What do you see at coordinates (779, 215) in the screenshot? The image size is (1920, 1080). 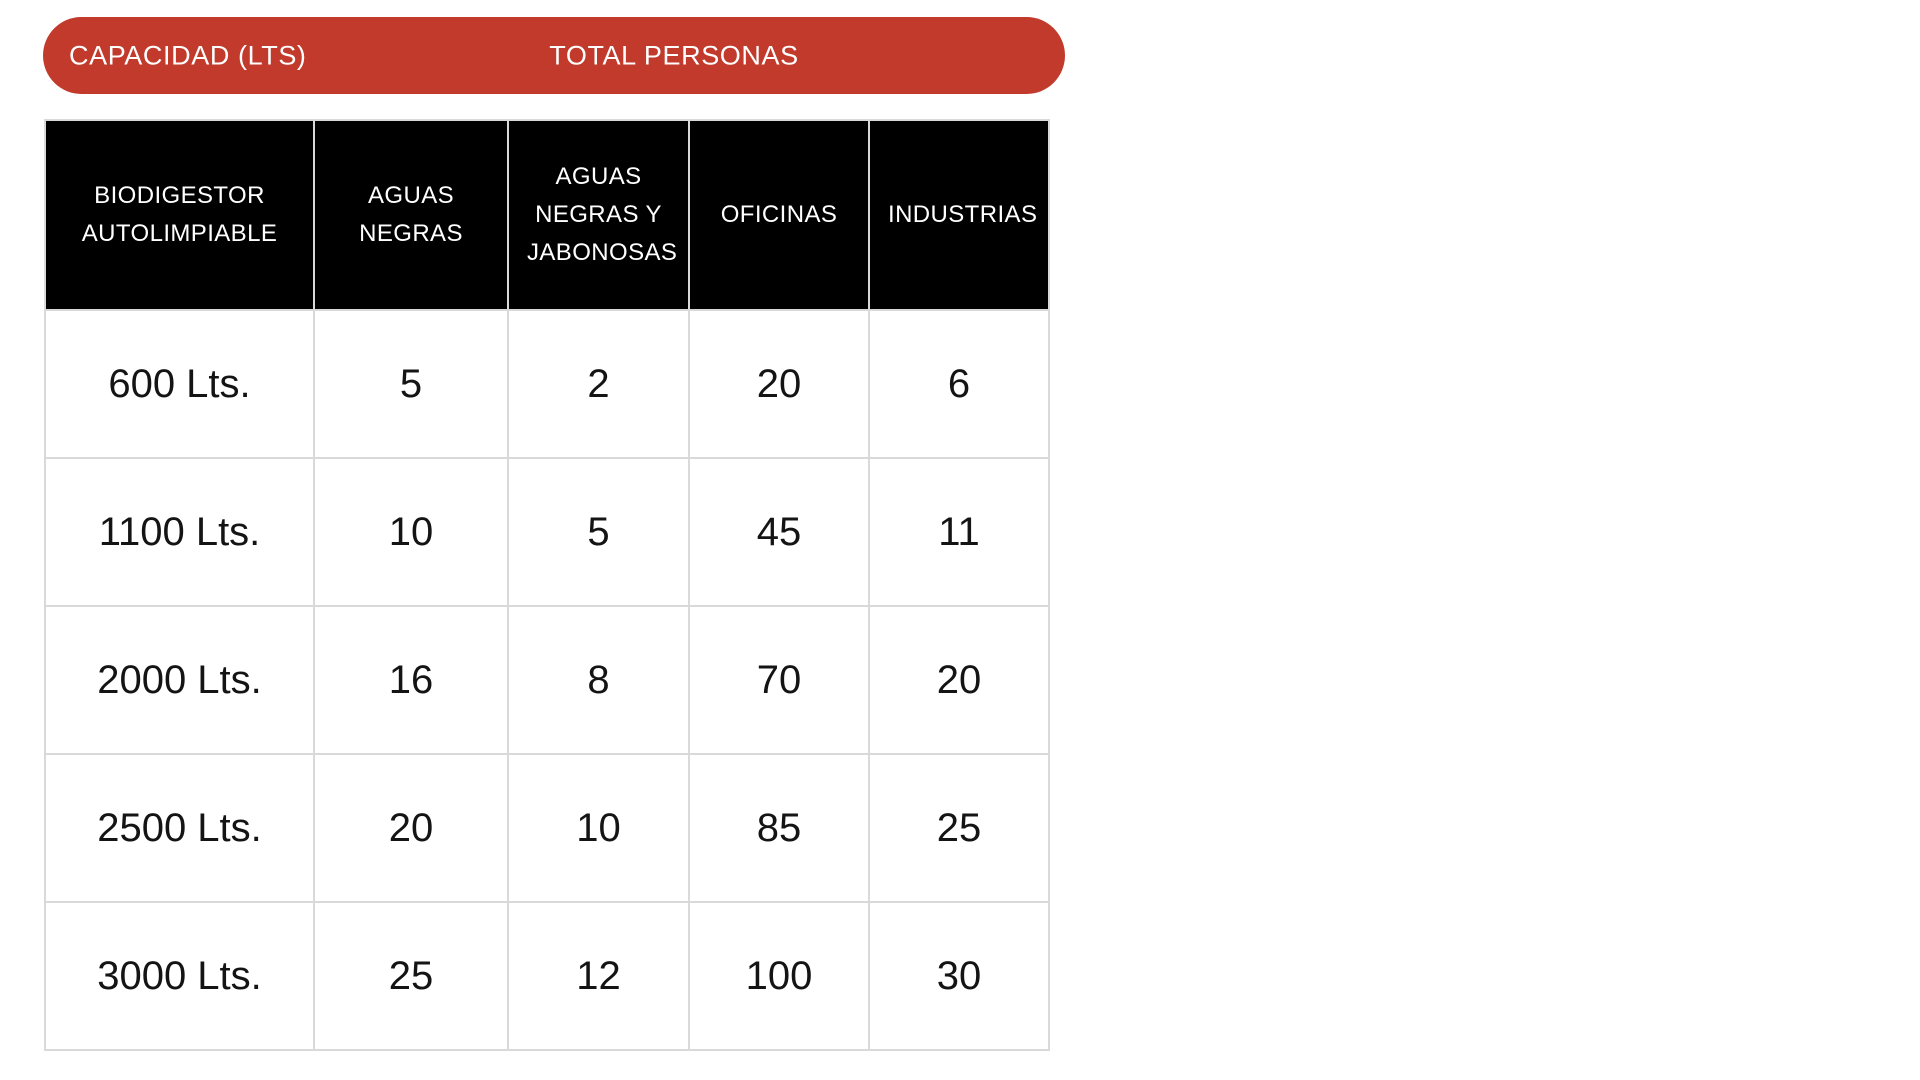 I see `column-header-oficinas: OFICINAS` at bounding box center [779, 215].